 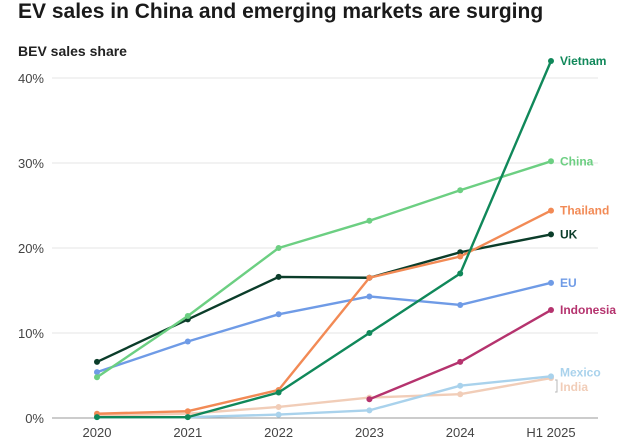 What do you see at coordinates (369, 432) in the screenshot?
I see `x-tick-label: 2023` at bounding box center [369, 432].